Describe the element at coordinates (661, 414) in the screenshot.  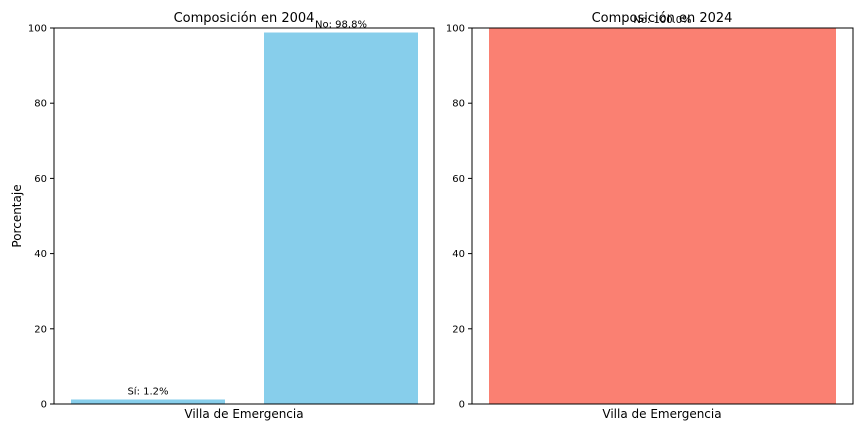
I see `x-axis-label-2024: Villa de Emergencia` at that location.